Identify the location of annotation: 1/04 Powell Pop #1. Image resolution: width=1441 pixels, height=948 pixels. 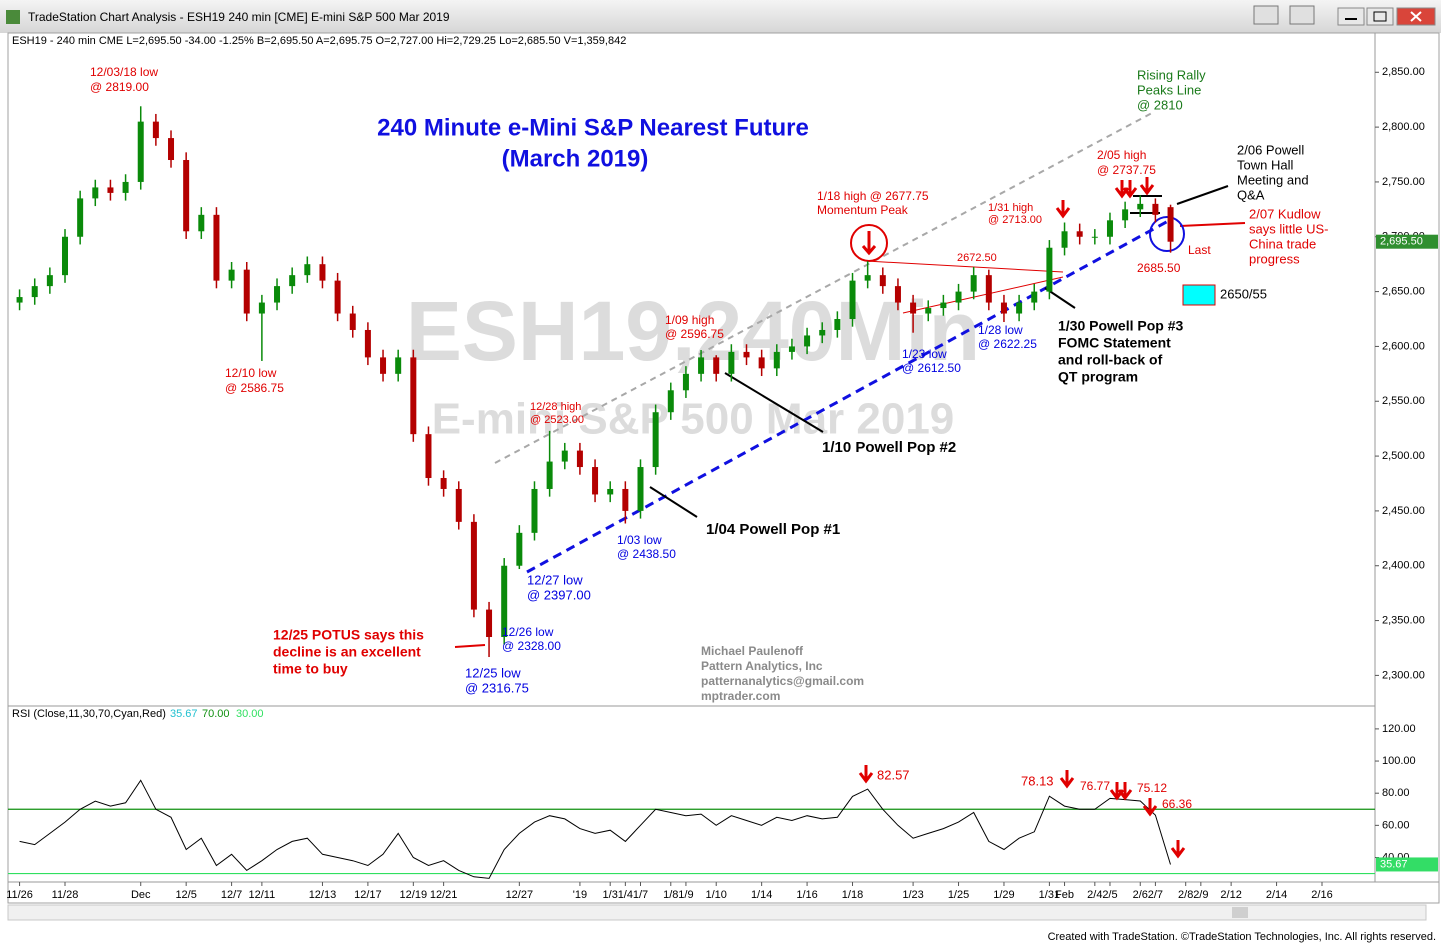
(773, 529).